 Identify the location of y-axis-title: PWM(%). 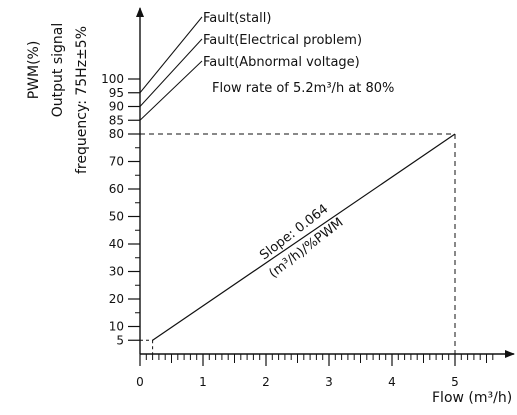
(34, 70).